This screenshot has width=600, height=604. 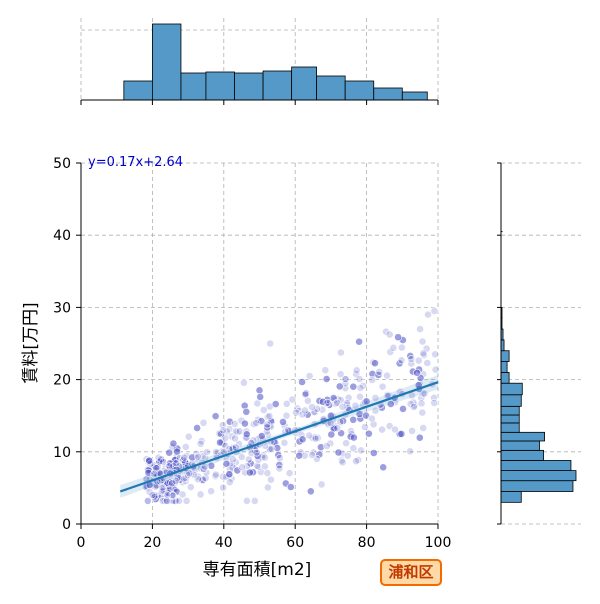 I want to click on district-badge: 浦和区, so click(x=411, y=572).